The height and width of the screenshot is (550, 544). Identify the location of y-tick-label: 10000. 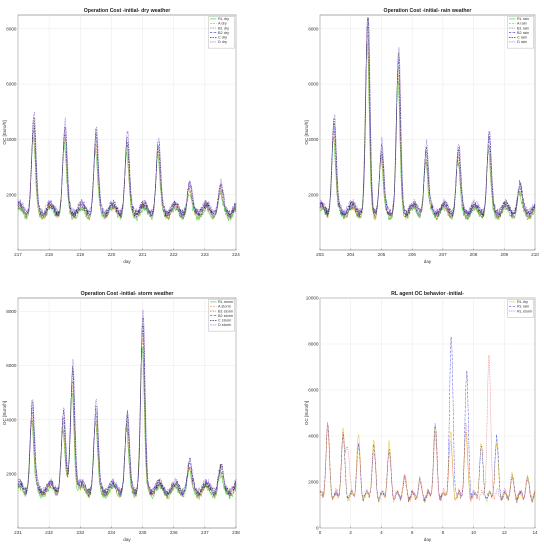
(312, 298).